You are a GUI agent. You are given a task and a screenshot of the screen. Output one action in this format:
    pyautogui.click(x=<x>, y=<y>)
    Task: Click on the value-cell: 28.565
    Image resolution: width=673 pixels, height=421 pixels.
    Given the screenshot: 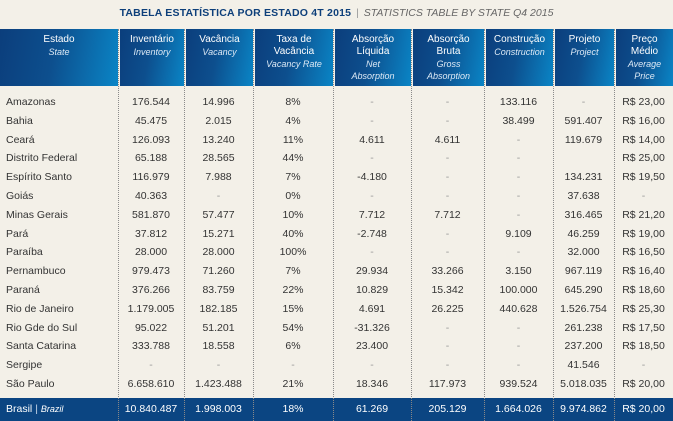 What is the action you would take?
    pyautogui.click(x=218, y=158)
    